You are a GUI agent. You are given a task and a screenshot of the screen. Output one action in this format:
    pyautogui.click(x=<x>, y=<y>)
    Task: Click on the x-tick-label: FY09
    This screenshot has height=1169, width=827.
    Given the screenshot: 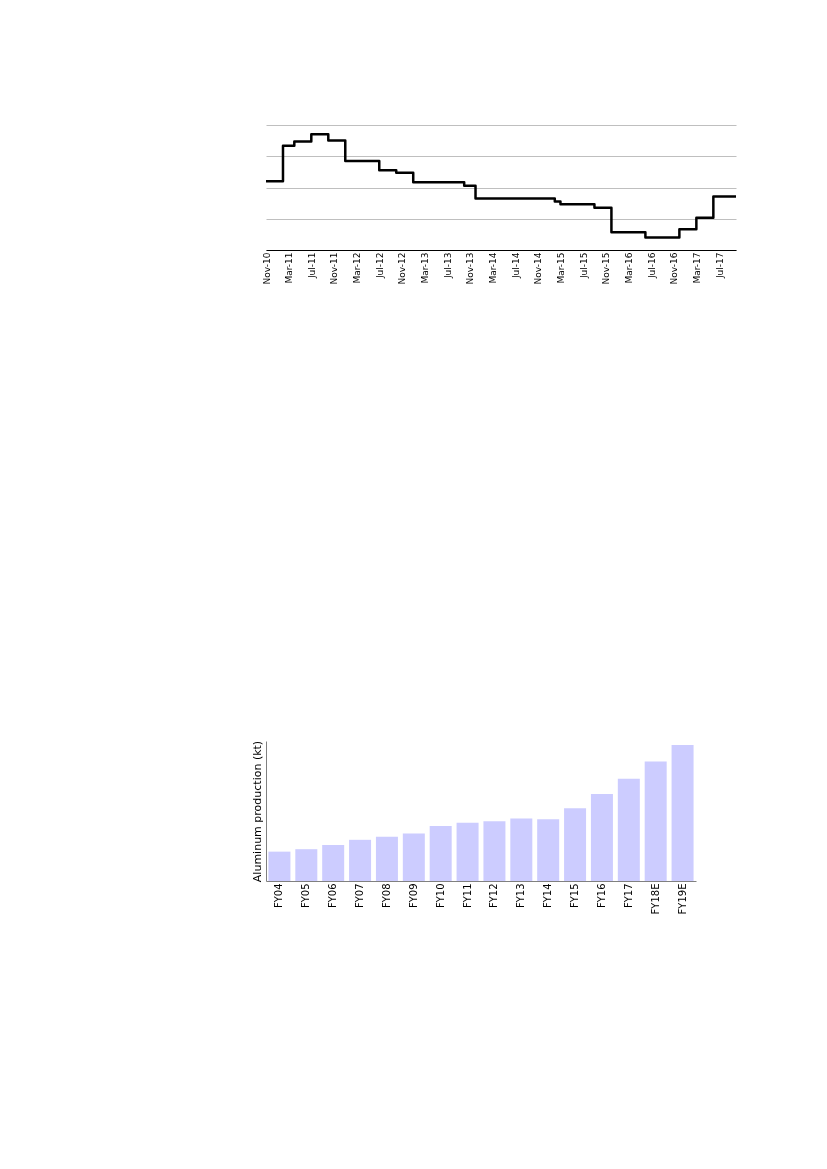 What is the action you would take?
    pyautogui.click(x=413, y=896)
    